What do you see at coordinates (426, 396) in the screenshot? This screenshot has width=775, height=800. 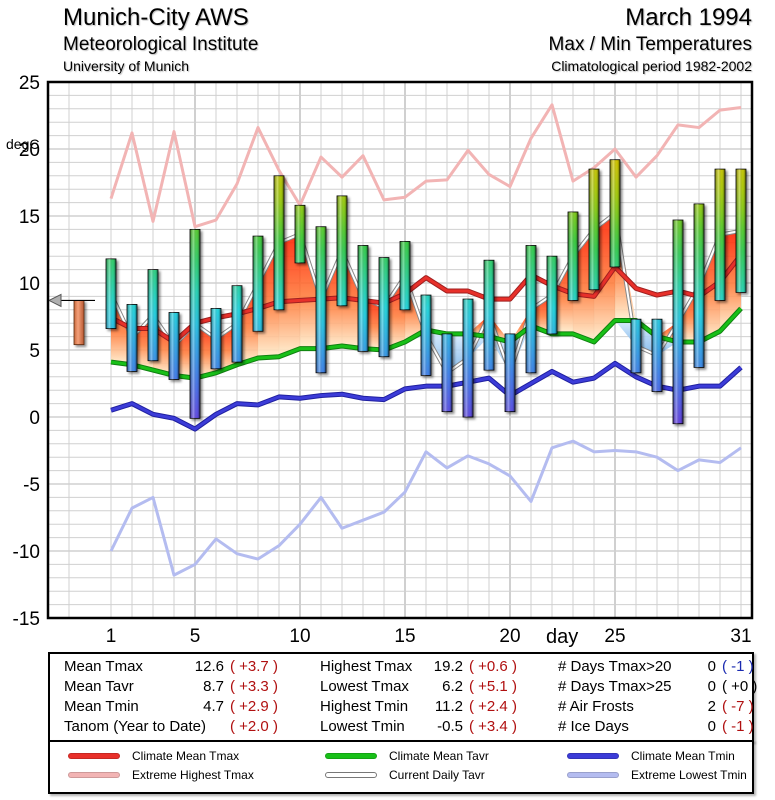 I see `climate-mean-tmin-line` at bounding box center [426, 396].